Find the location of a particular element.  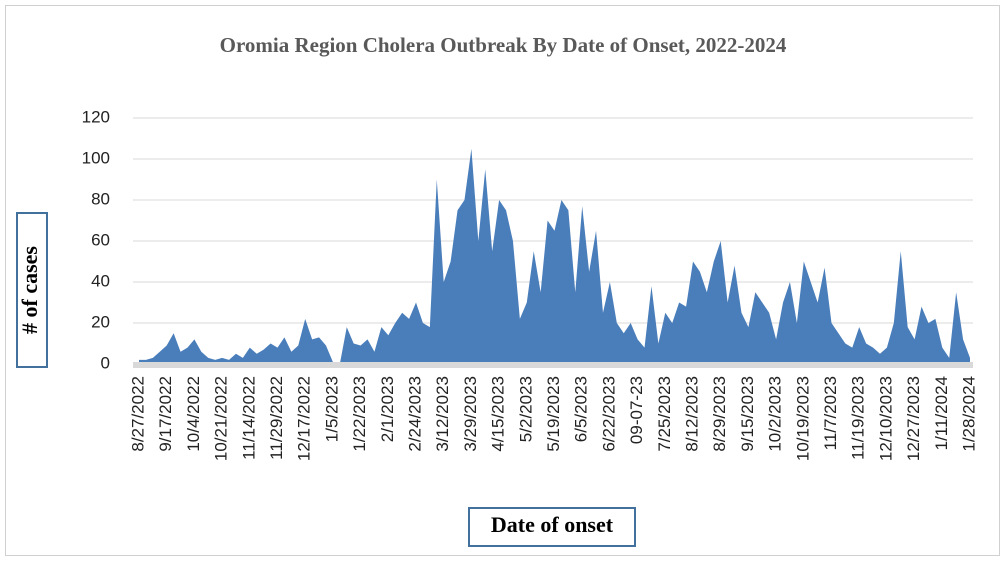

x-tick-label: 3/12/2023 is located at coordinates (442, 414).